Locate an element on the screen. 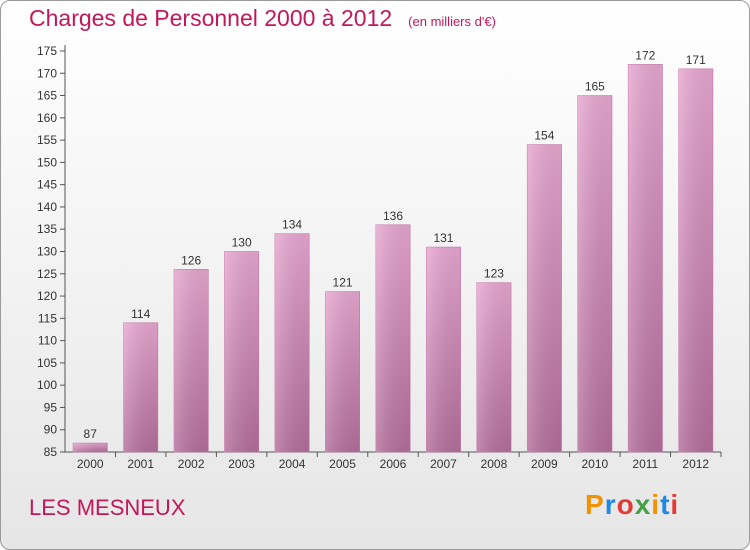  commune-name: LES MESNEUX is located at coordinates (107, 507).